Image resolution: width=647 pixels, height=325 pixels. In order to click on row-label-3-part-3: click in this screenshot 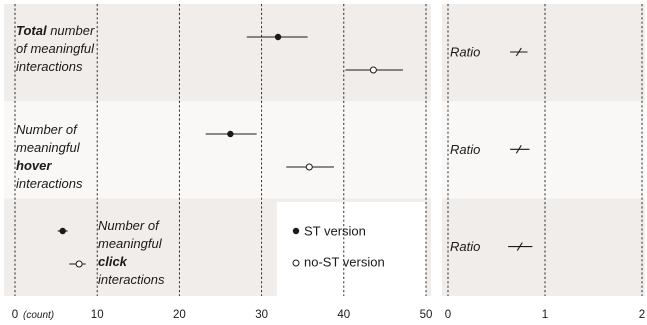, I will do `click(113, 261)`.